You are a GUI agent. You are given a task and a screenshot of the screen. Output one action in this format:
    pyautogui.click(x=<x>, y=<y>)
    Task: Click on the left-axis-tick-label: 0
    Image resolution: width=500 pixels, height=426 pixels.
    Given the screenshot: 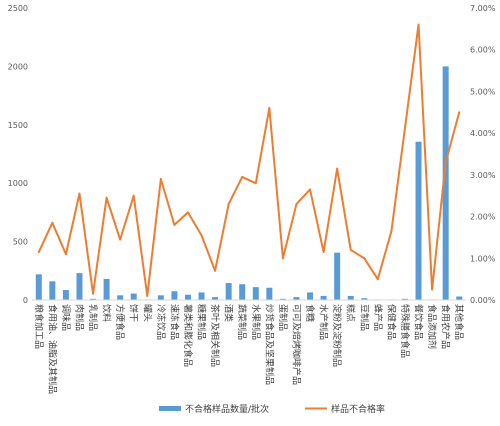 What is the action you would take?
    pyautogui.click(x=25, y=300)
    